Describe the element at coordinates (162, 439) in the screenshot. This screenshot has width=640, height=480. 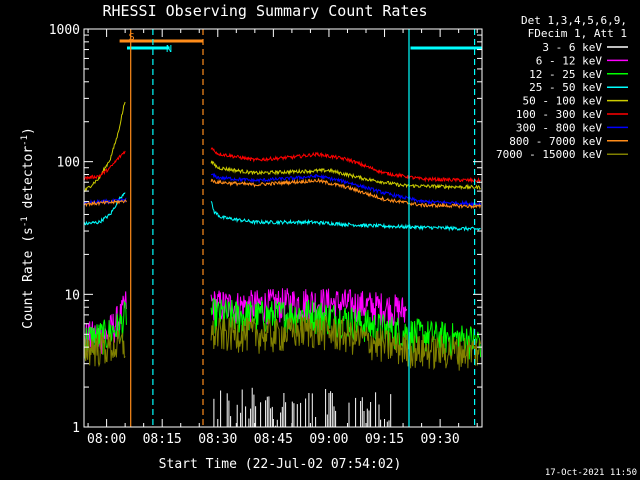
I see `x-tick-label: 08:15` at that location.